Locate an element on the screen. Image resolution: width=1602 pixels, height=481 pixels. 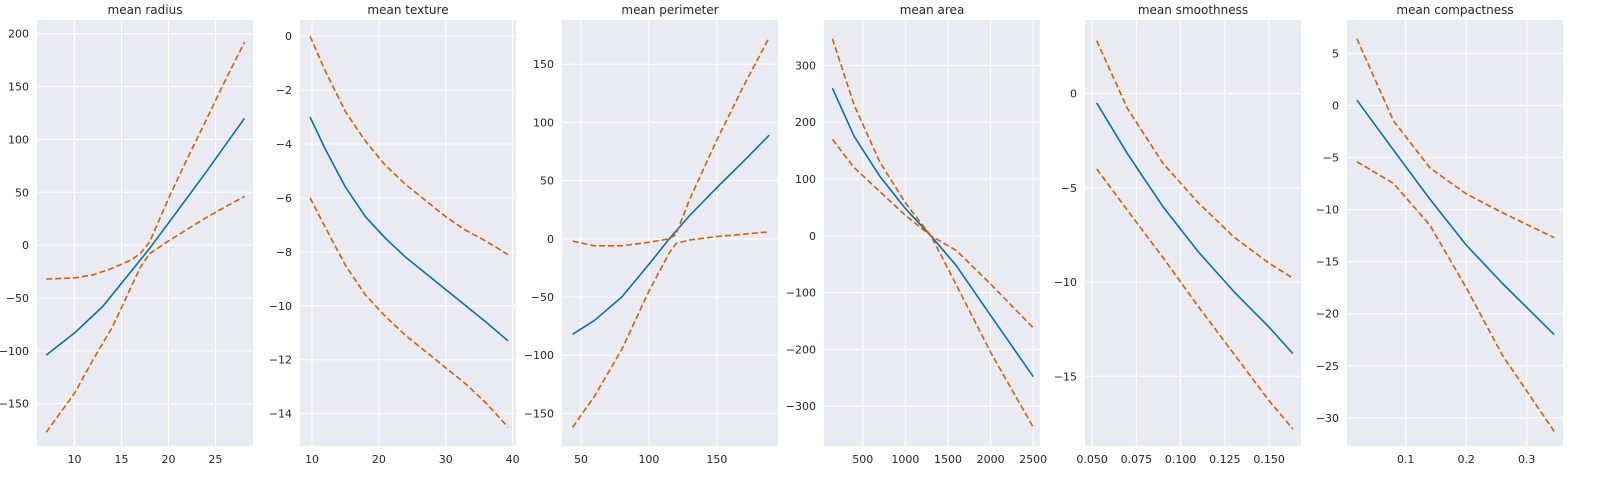
y-tick-label: −8 is located at coordinates (284, 252).